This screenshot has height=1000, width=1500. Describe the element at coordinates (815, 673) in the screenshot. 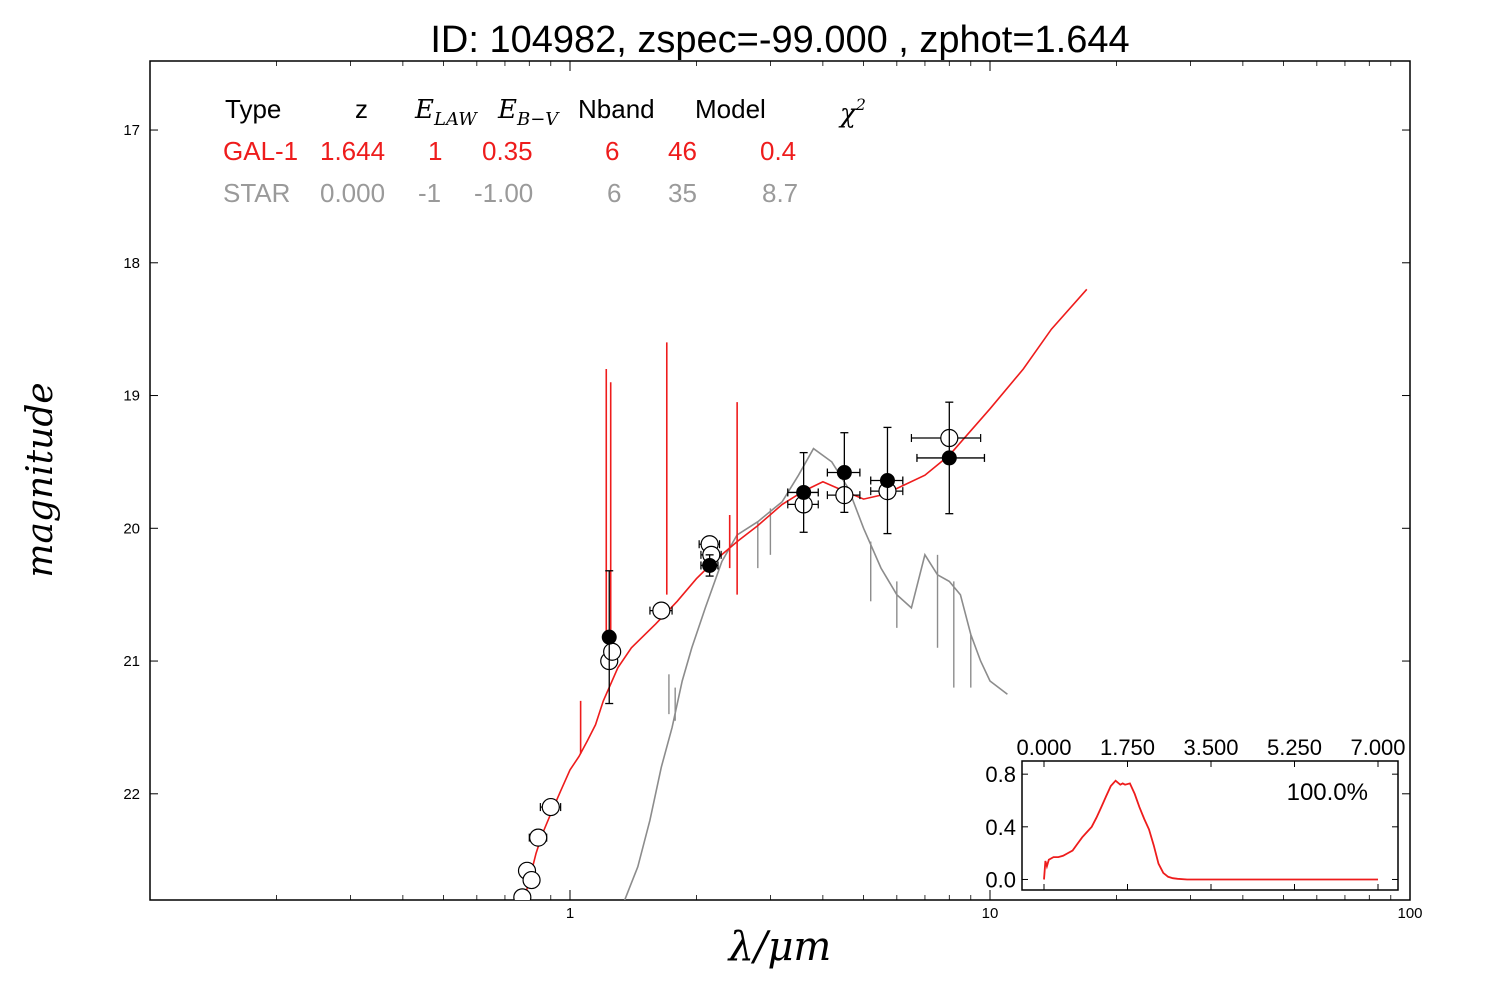

I see `star-template-line` at that location.